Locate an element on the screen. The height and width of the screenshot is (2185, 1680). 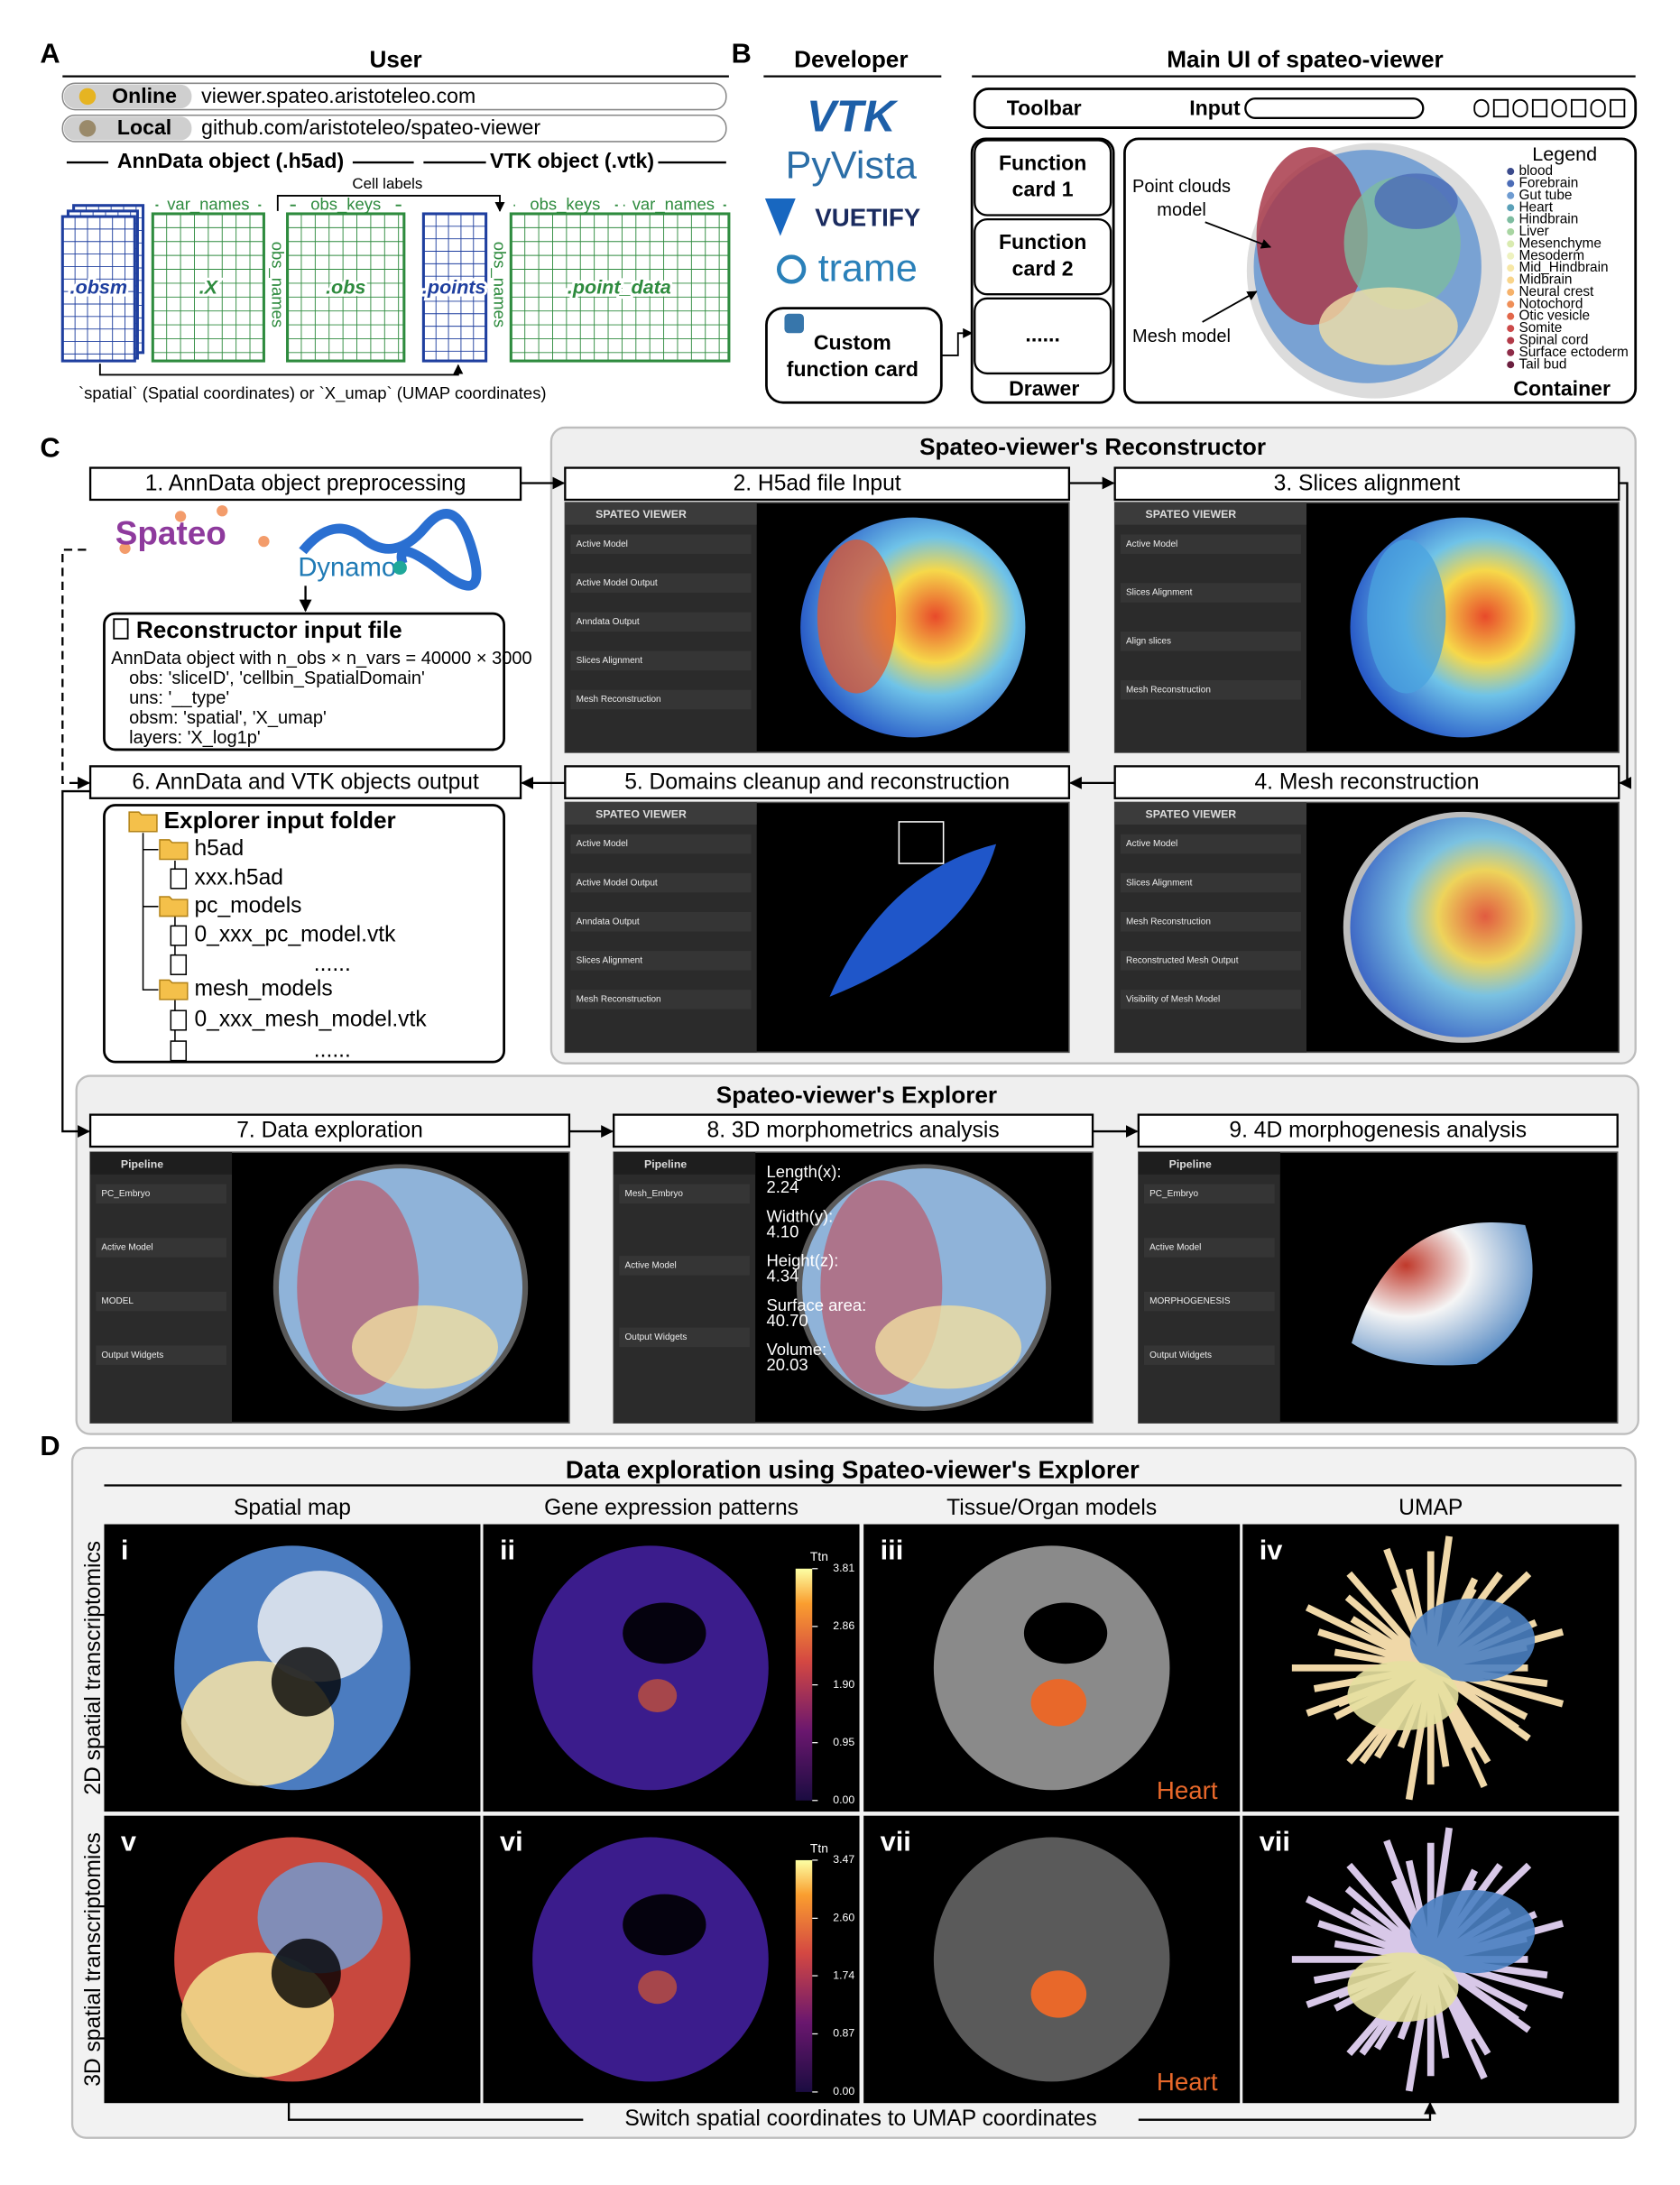
heading: AnnData object (.h5ad) is located at coordinates (230, 160).